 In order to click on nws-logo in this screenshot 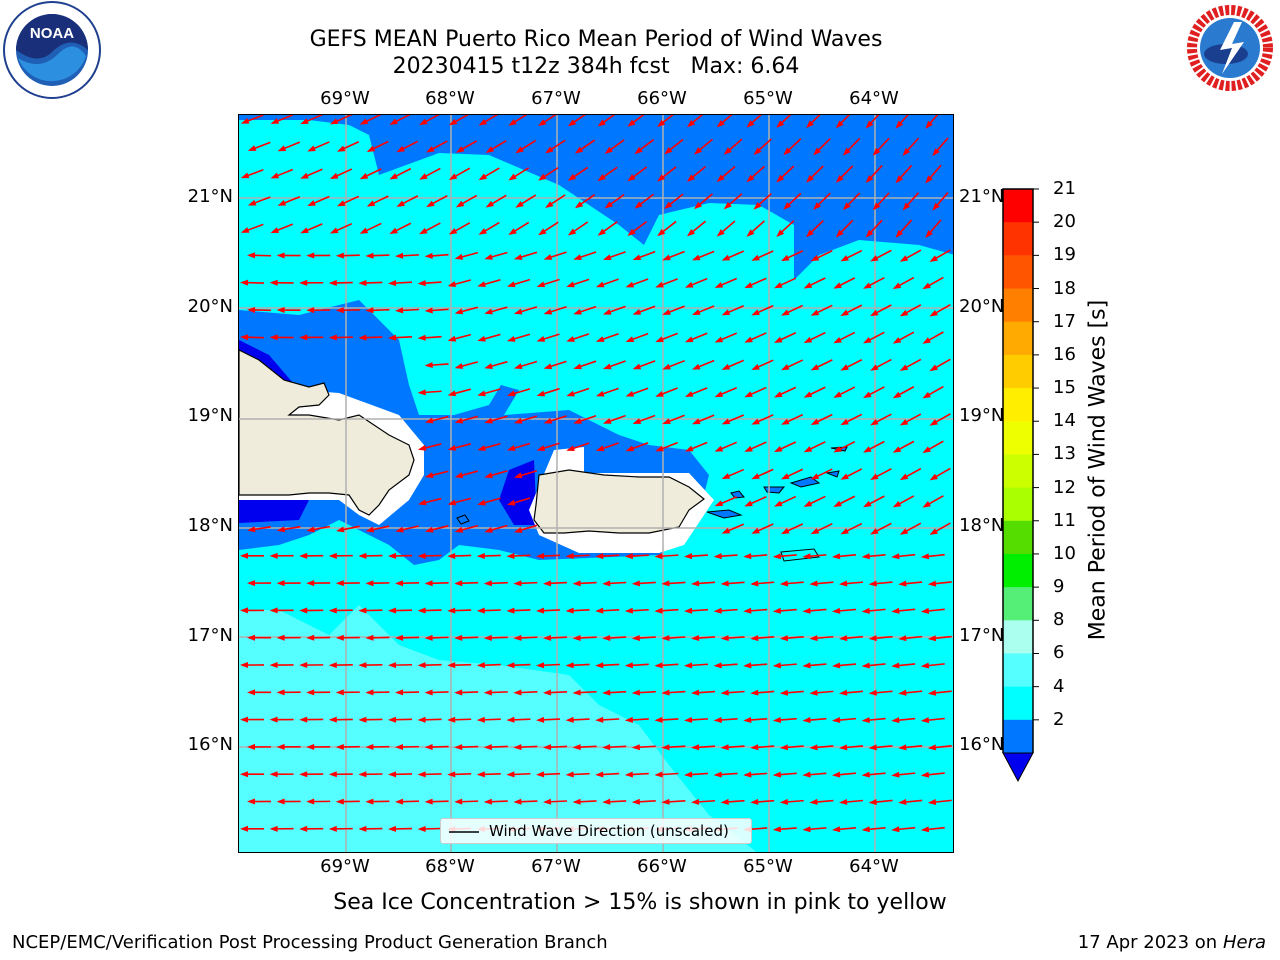, I will do `click(1230, 50)`.